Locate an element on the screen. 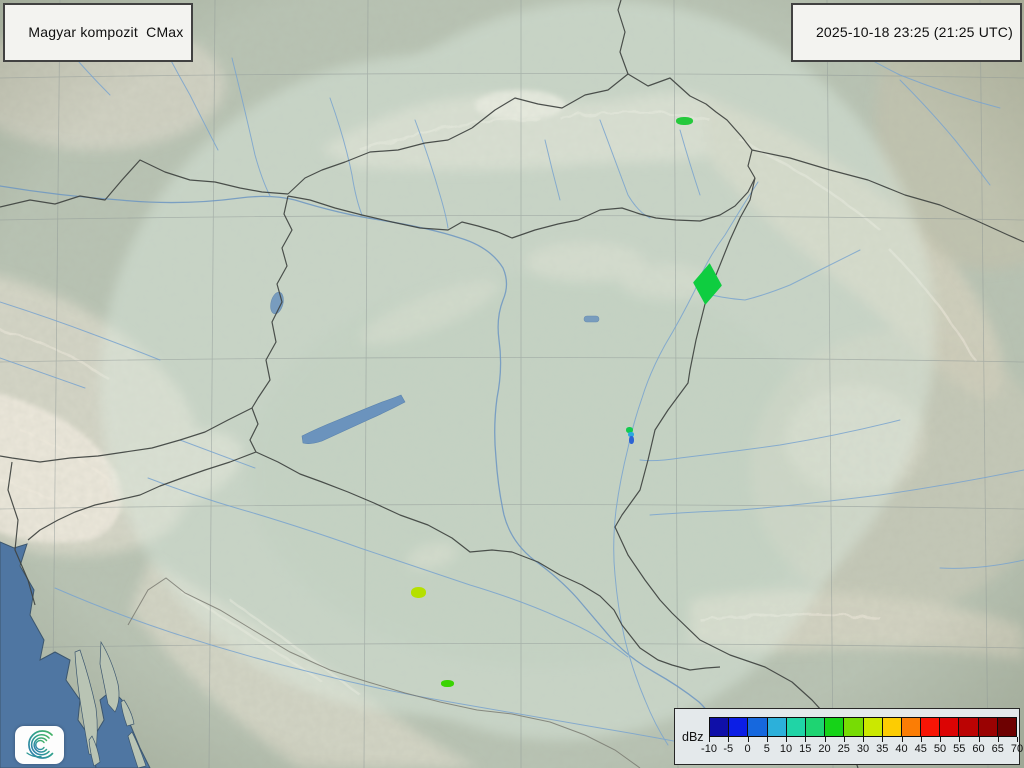 The height and width of the screenshot is (768, 1024). secondary-borders-layer is located at coordinates (384, 672).